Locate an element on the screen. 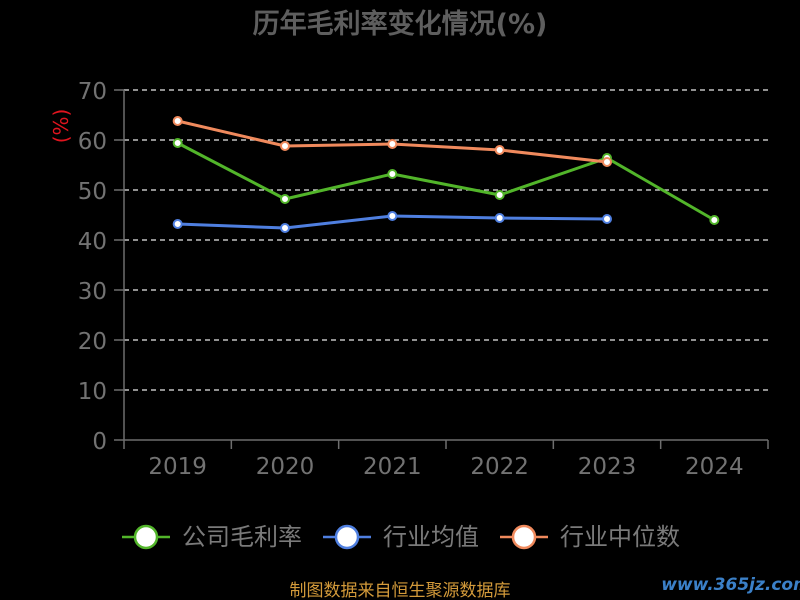 This screenshot has width=800, height=600. legend: 公司毛利率 行业均值 行业中位数 is located at coordinates (401, 537).